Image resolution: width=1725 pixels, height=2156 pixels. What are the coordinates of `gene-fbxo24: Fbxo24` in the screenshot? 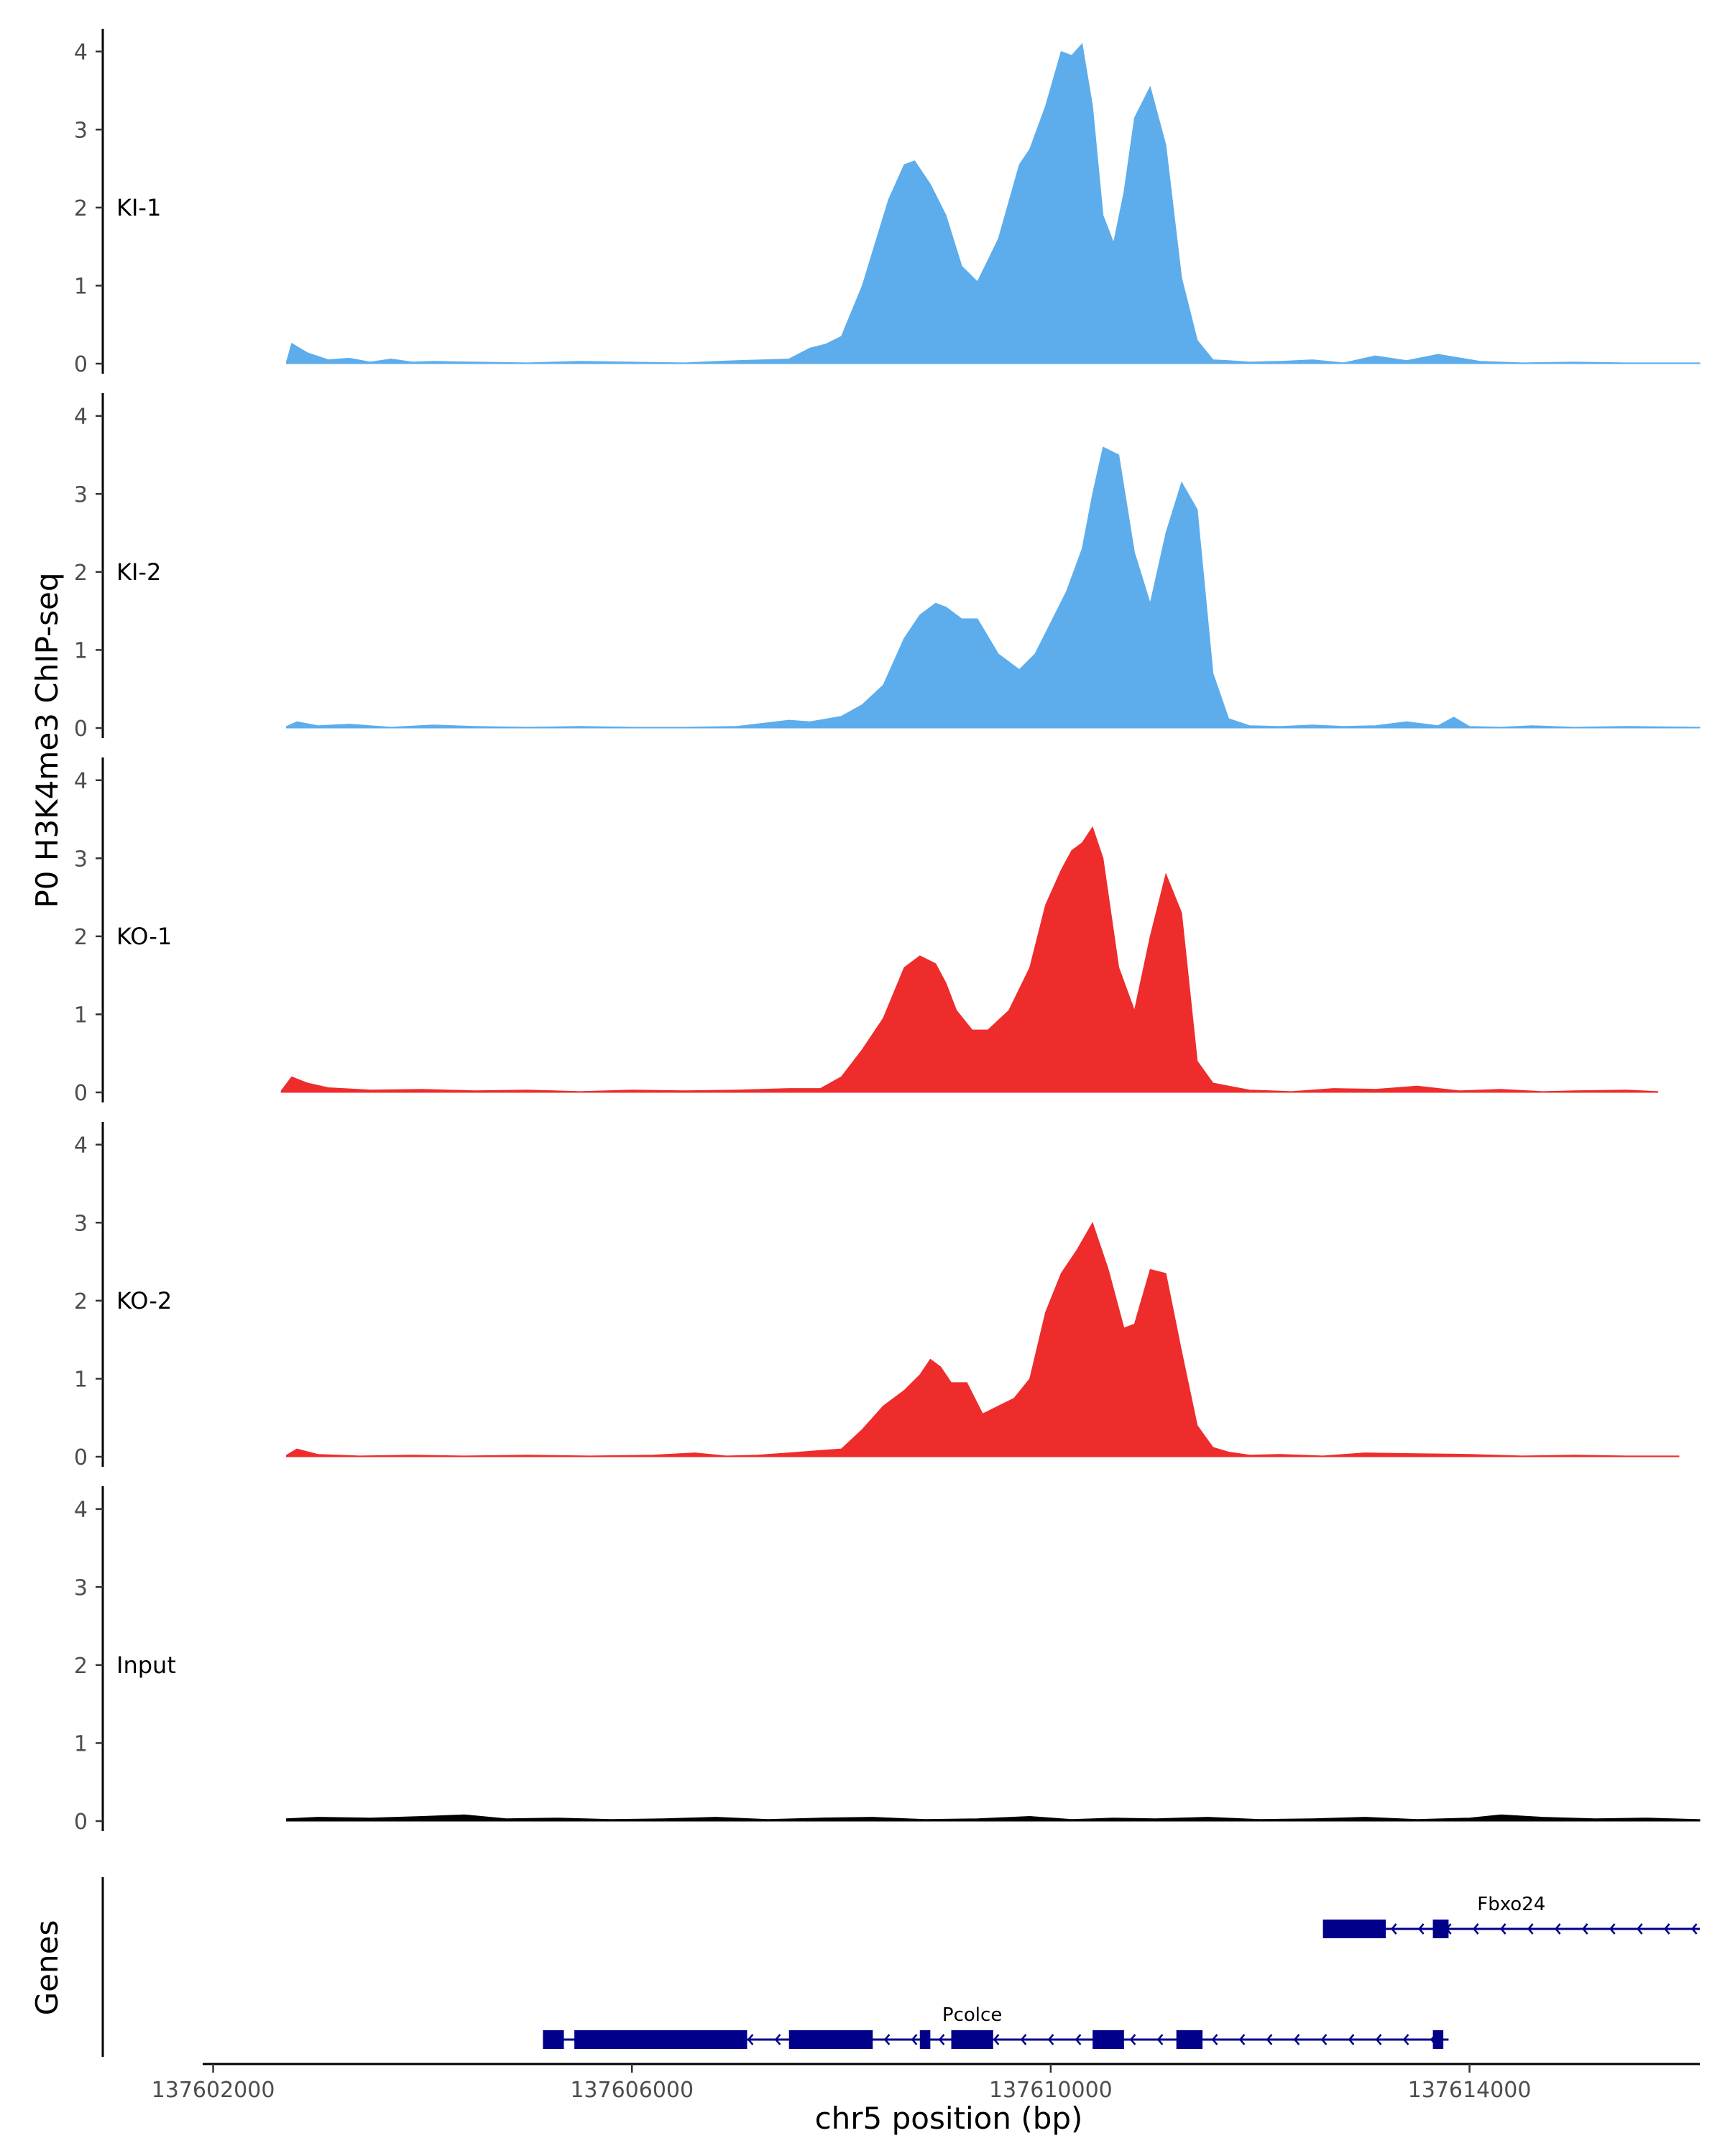 It's located at (1511, 1916).